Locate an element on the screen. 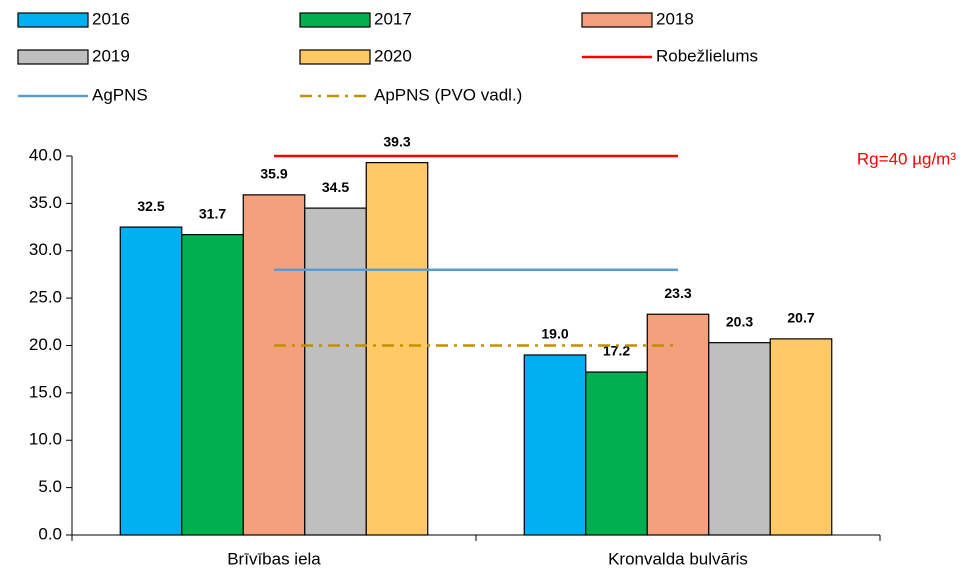 This screenshot has width=964, height=572. y-tick-label: 0.0 is located at coordinates (50, 533).